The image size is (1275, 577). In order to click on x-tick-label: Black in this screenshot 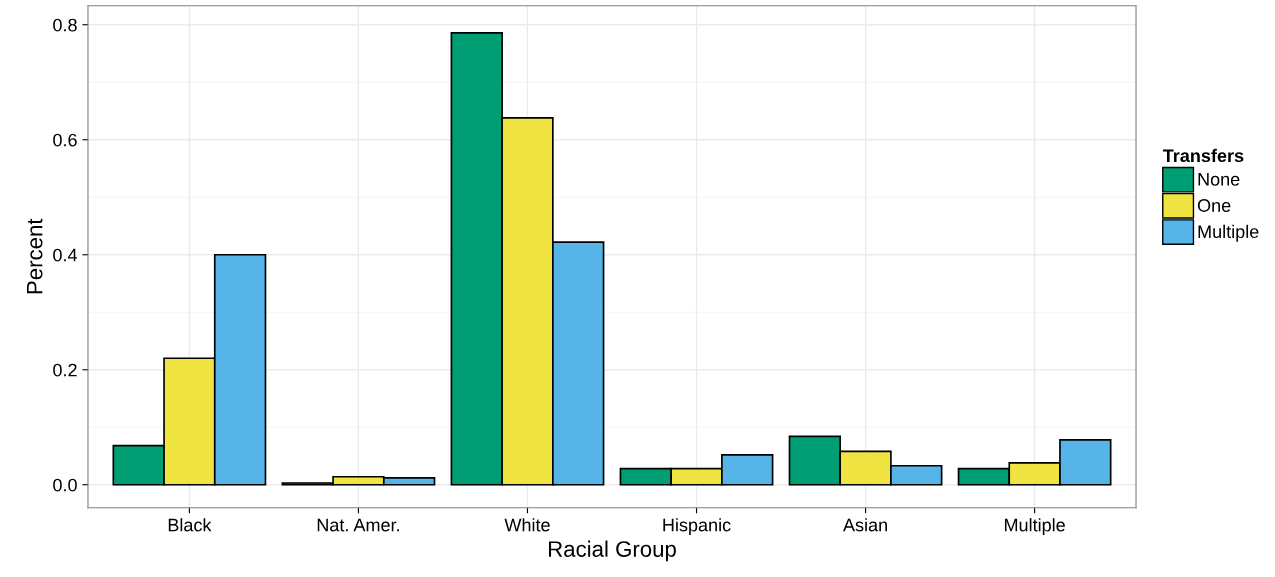, I will do `click(190, 525)`.